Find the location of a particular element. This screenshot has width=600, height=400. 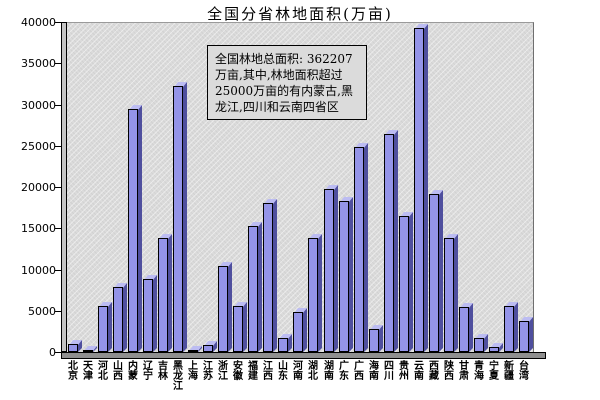

x-label-内蒙: 内蒙 is located at coordinates (133, 371).